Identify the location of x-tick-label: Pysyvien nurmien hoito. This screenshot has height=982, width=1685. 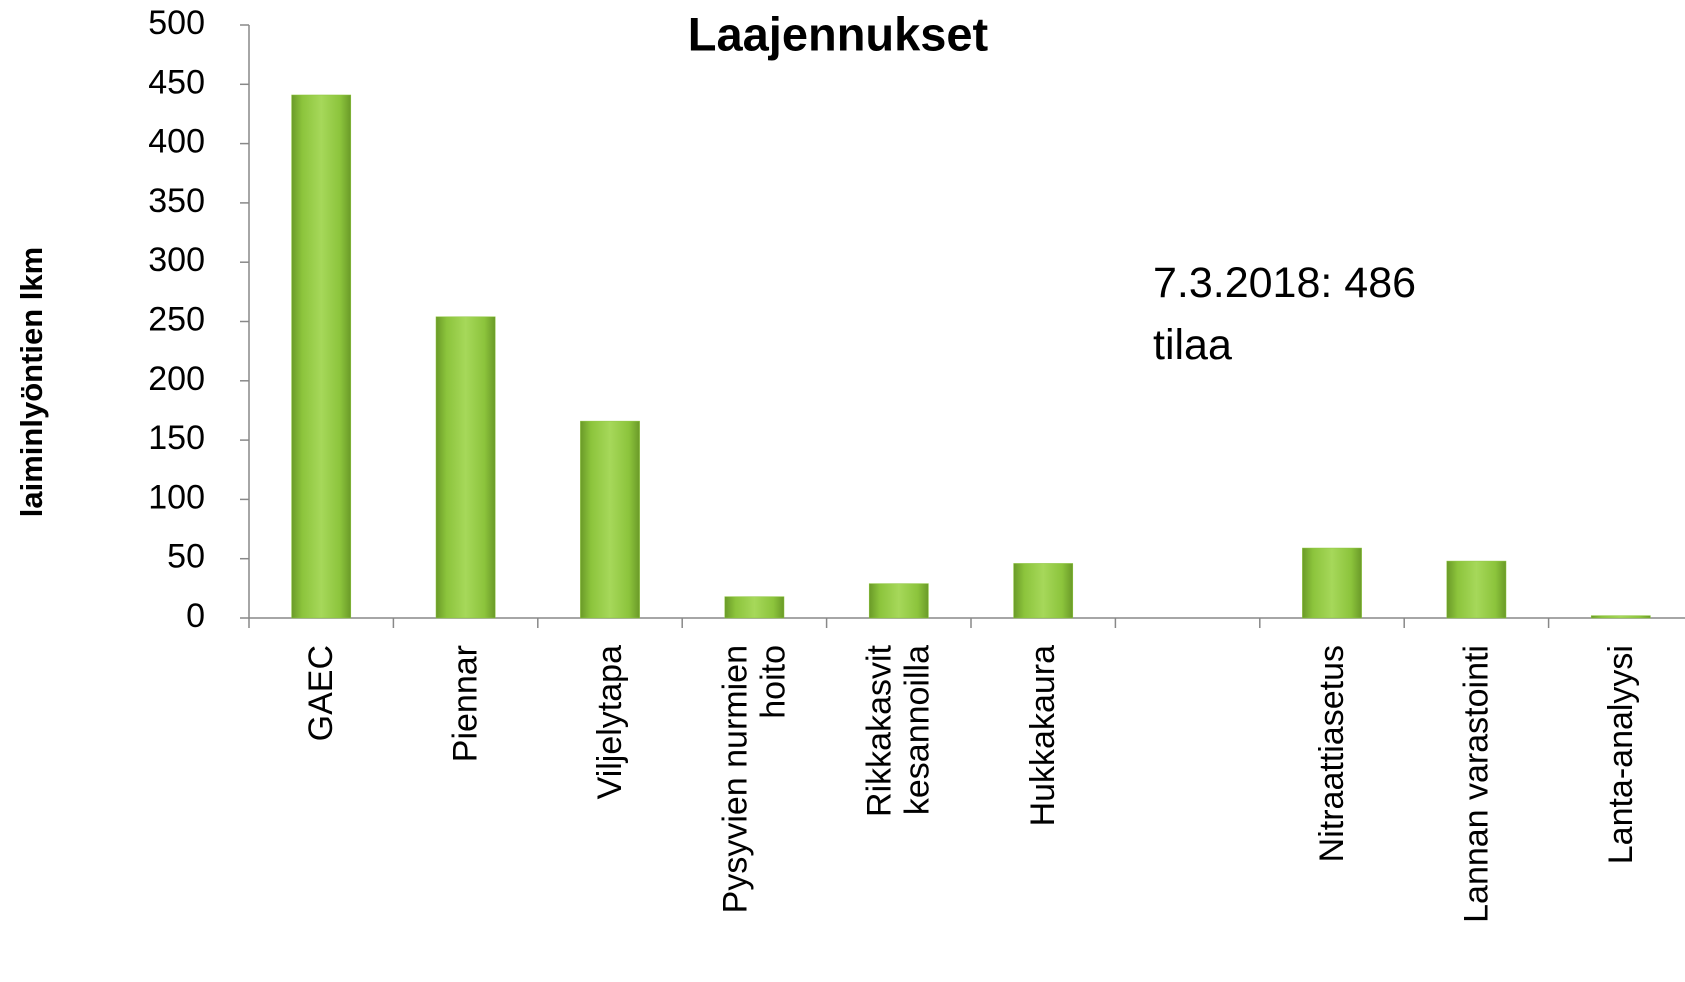
(754, 779).